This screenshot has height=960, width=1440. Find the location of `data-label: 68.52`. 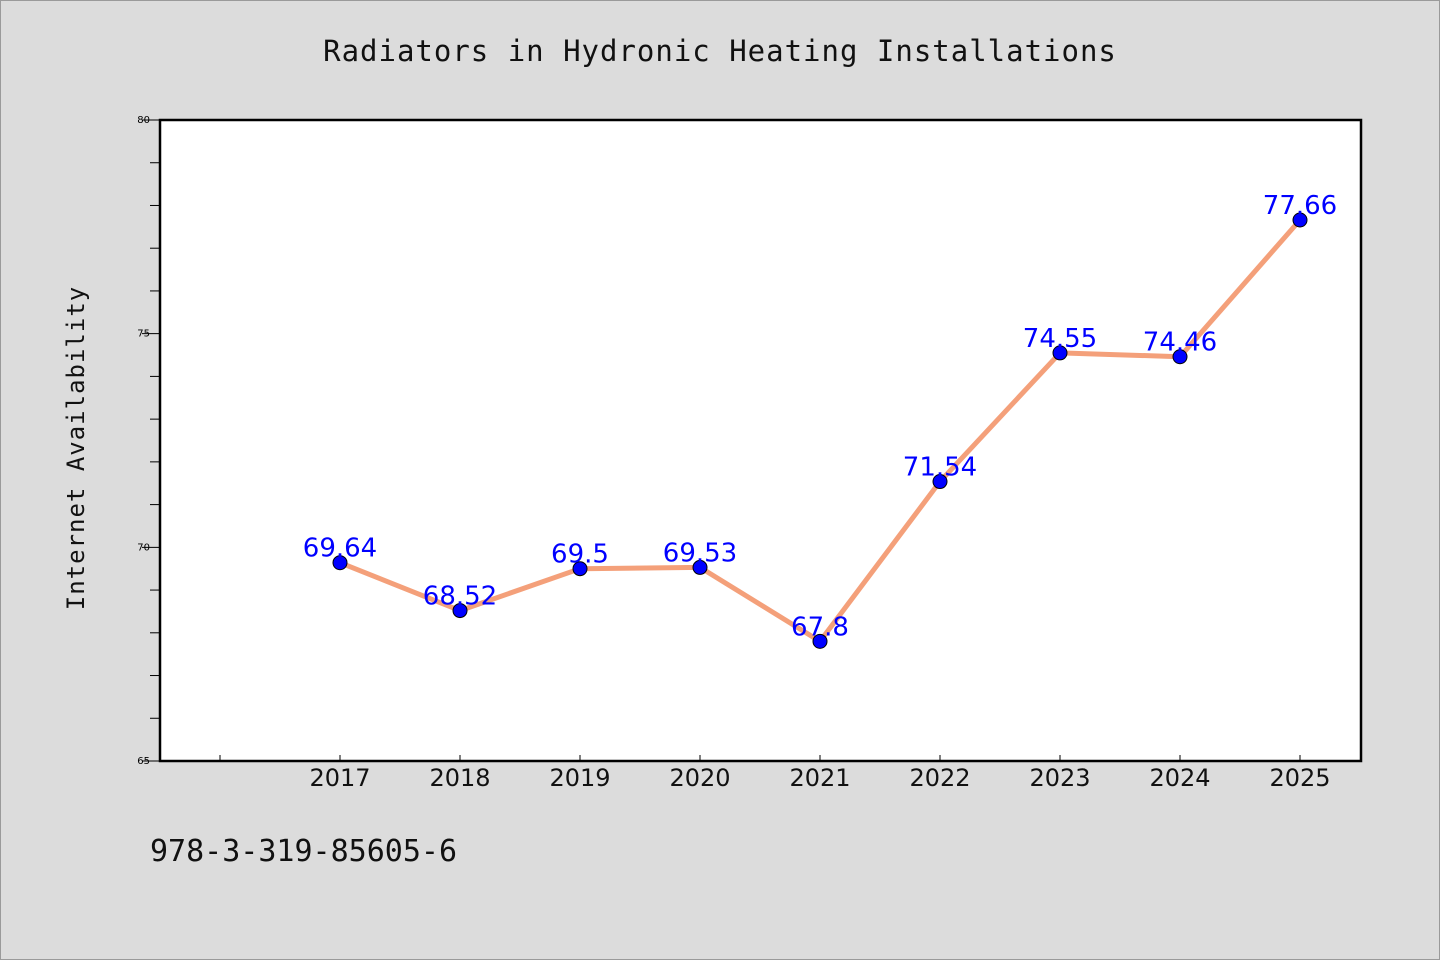

data-label: 68.52 is located at coordinates (460, 597).